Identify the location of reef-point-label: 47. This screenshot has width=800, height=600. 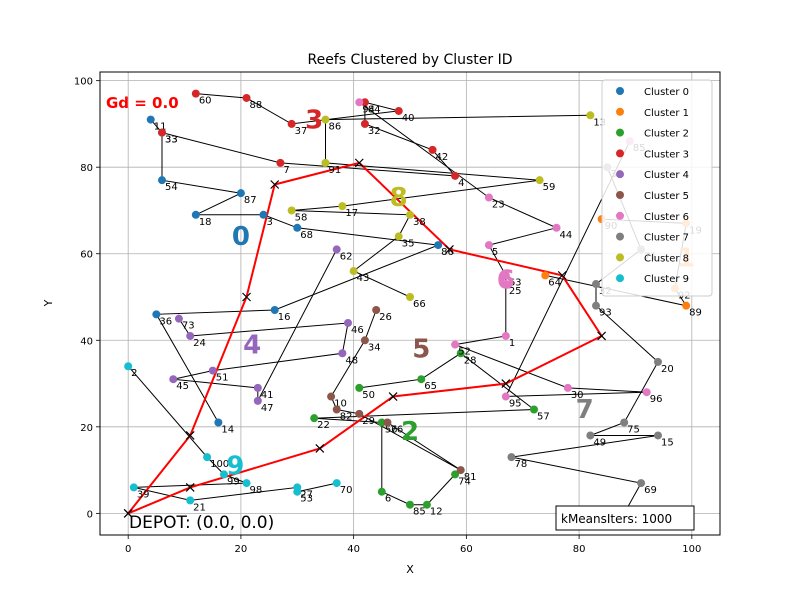
(267, 408).